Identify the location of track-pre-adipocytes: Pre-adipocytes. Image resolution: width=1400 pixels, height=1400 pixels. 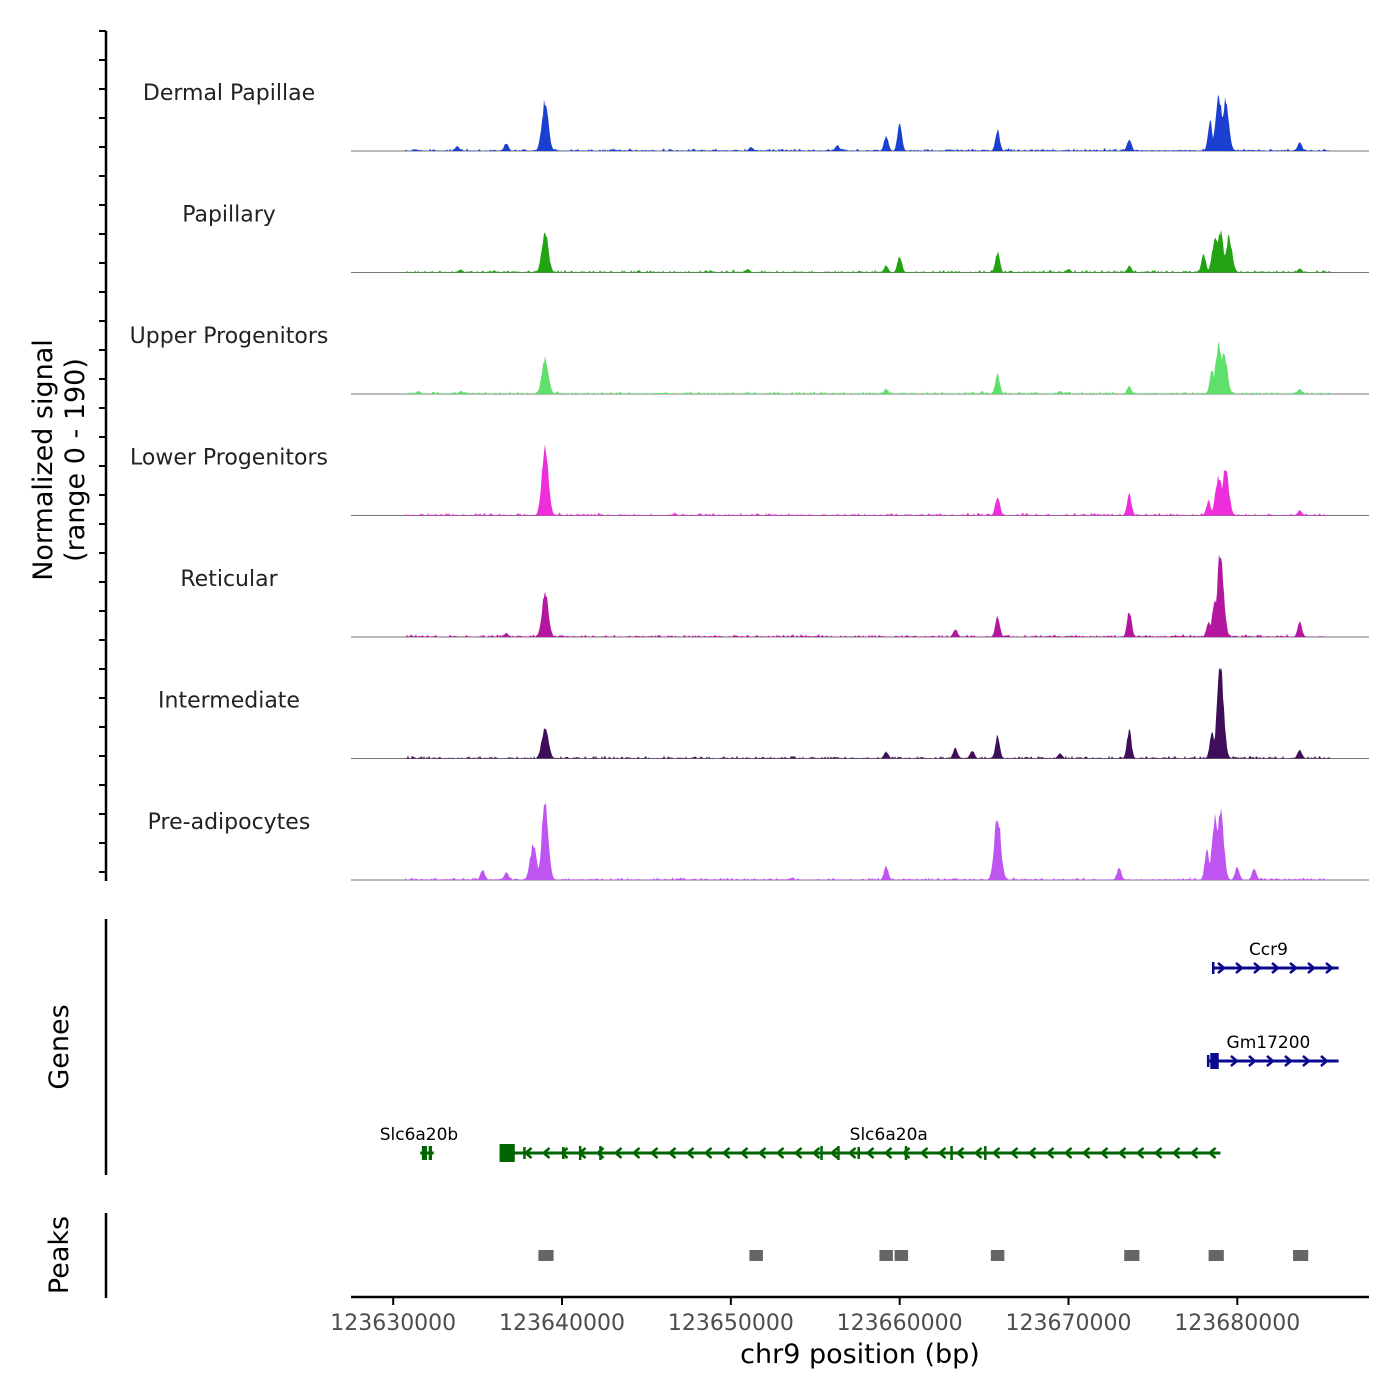
(758, 841).